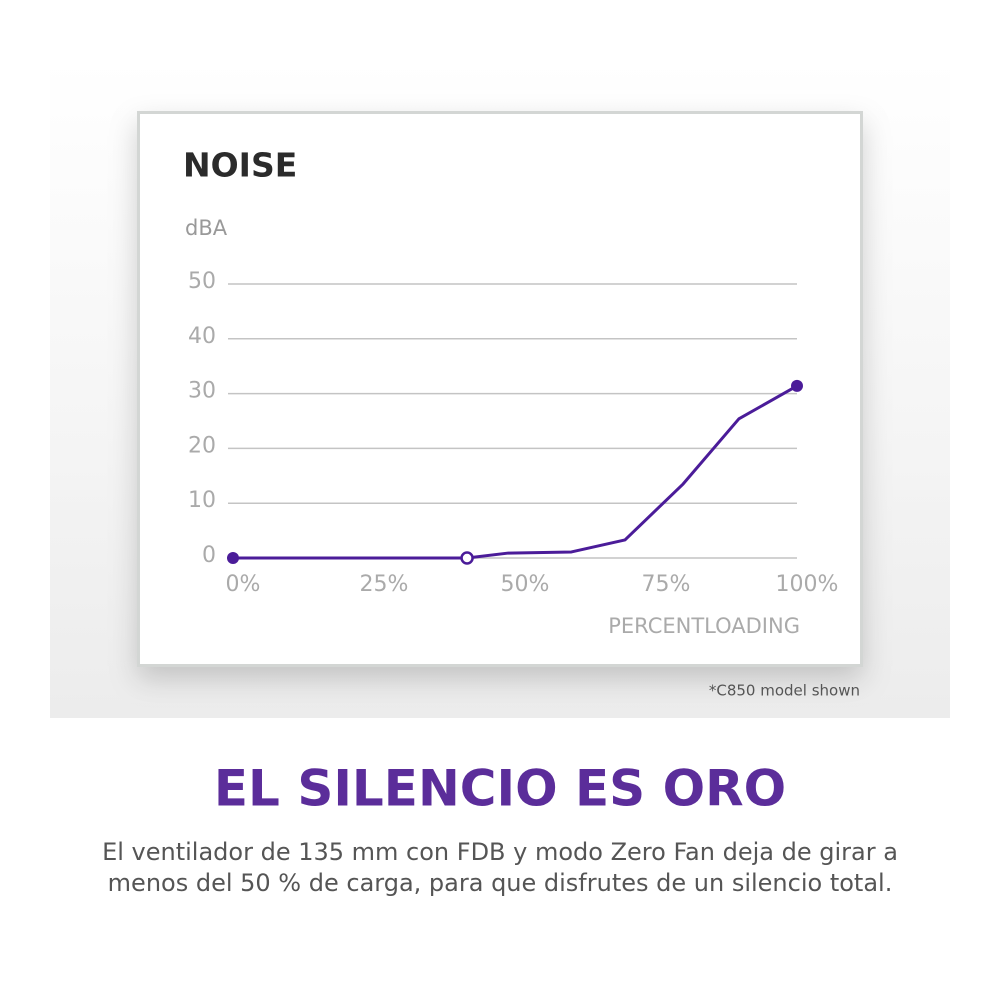 The image size is (1000, 1004). I want to click on x-tick-label: 100%, so click(807, 584).